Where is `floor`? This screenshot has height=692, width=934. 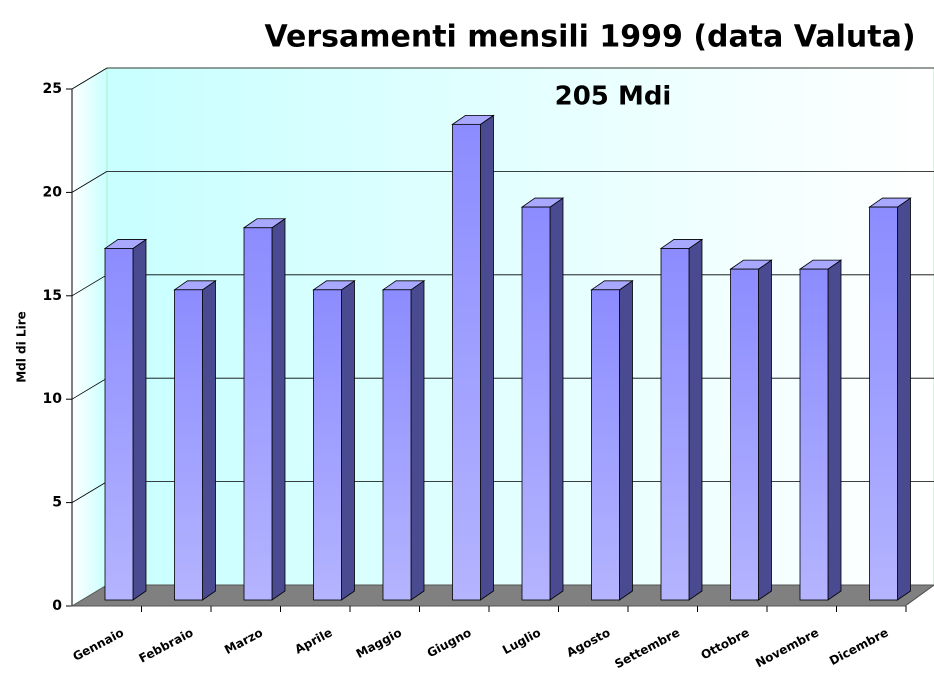 floor is located at coordinates (502, 595).